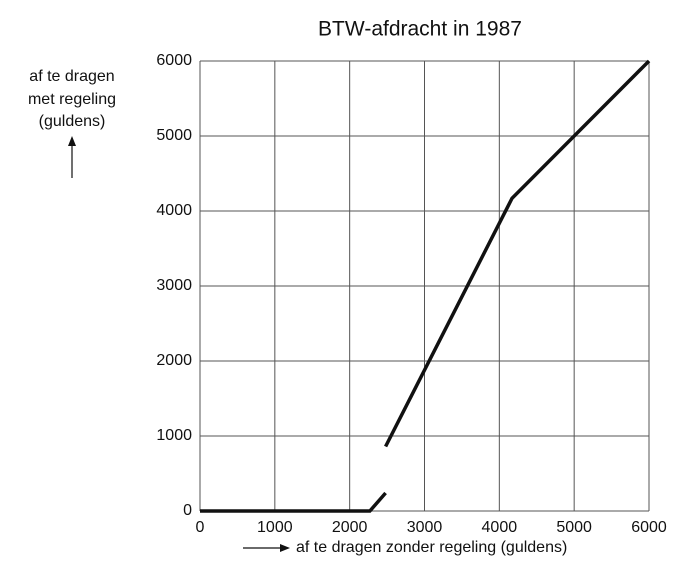  Describe the element at coordinates (187, 510) in the screenshot. I see `y-tick-label: 0` at that location.